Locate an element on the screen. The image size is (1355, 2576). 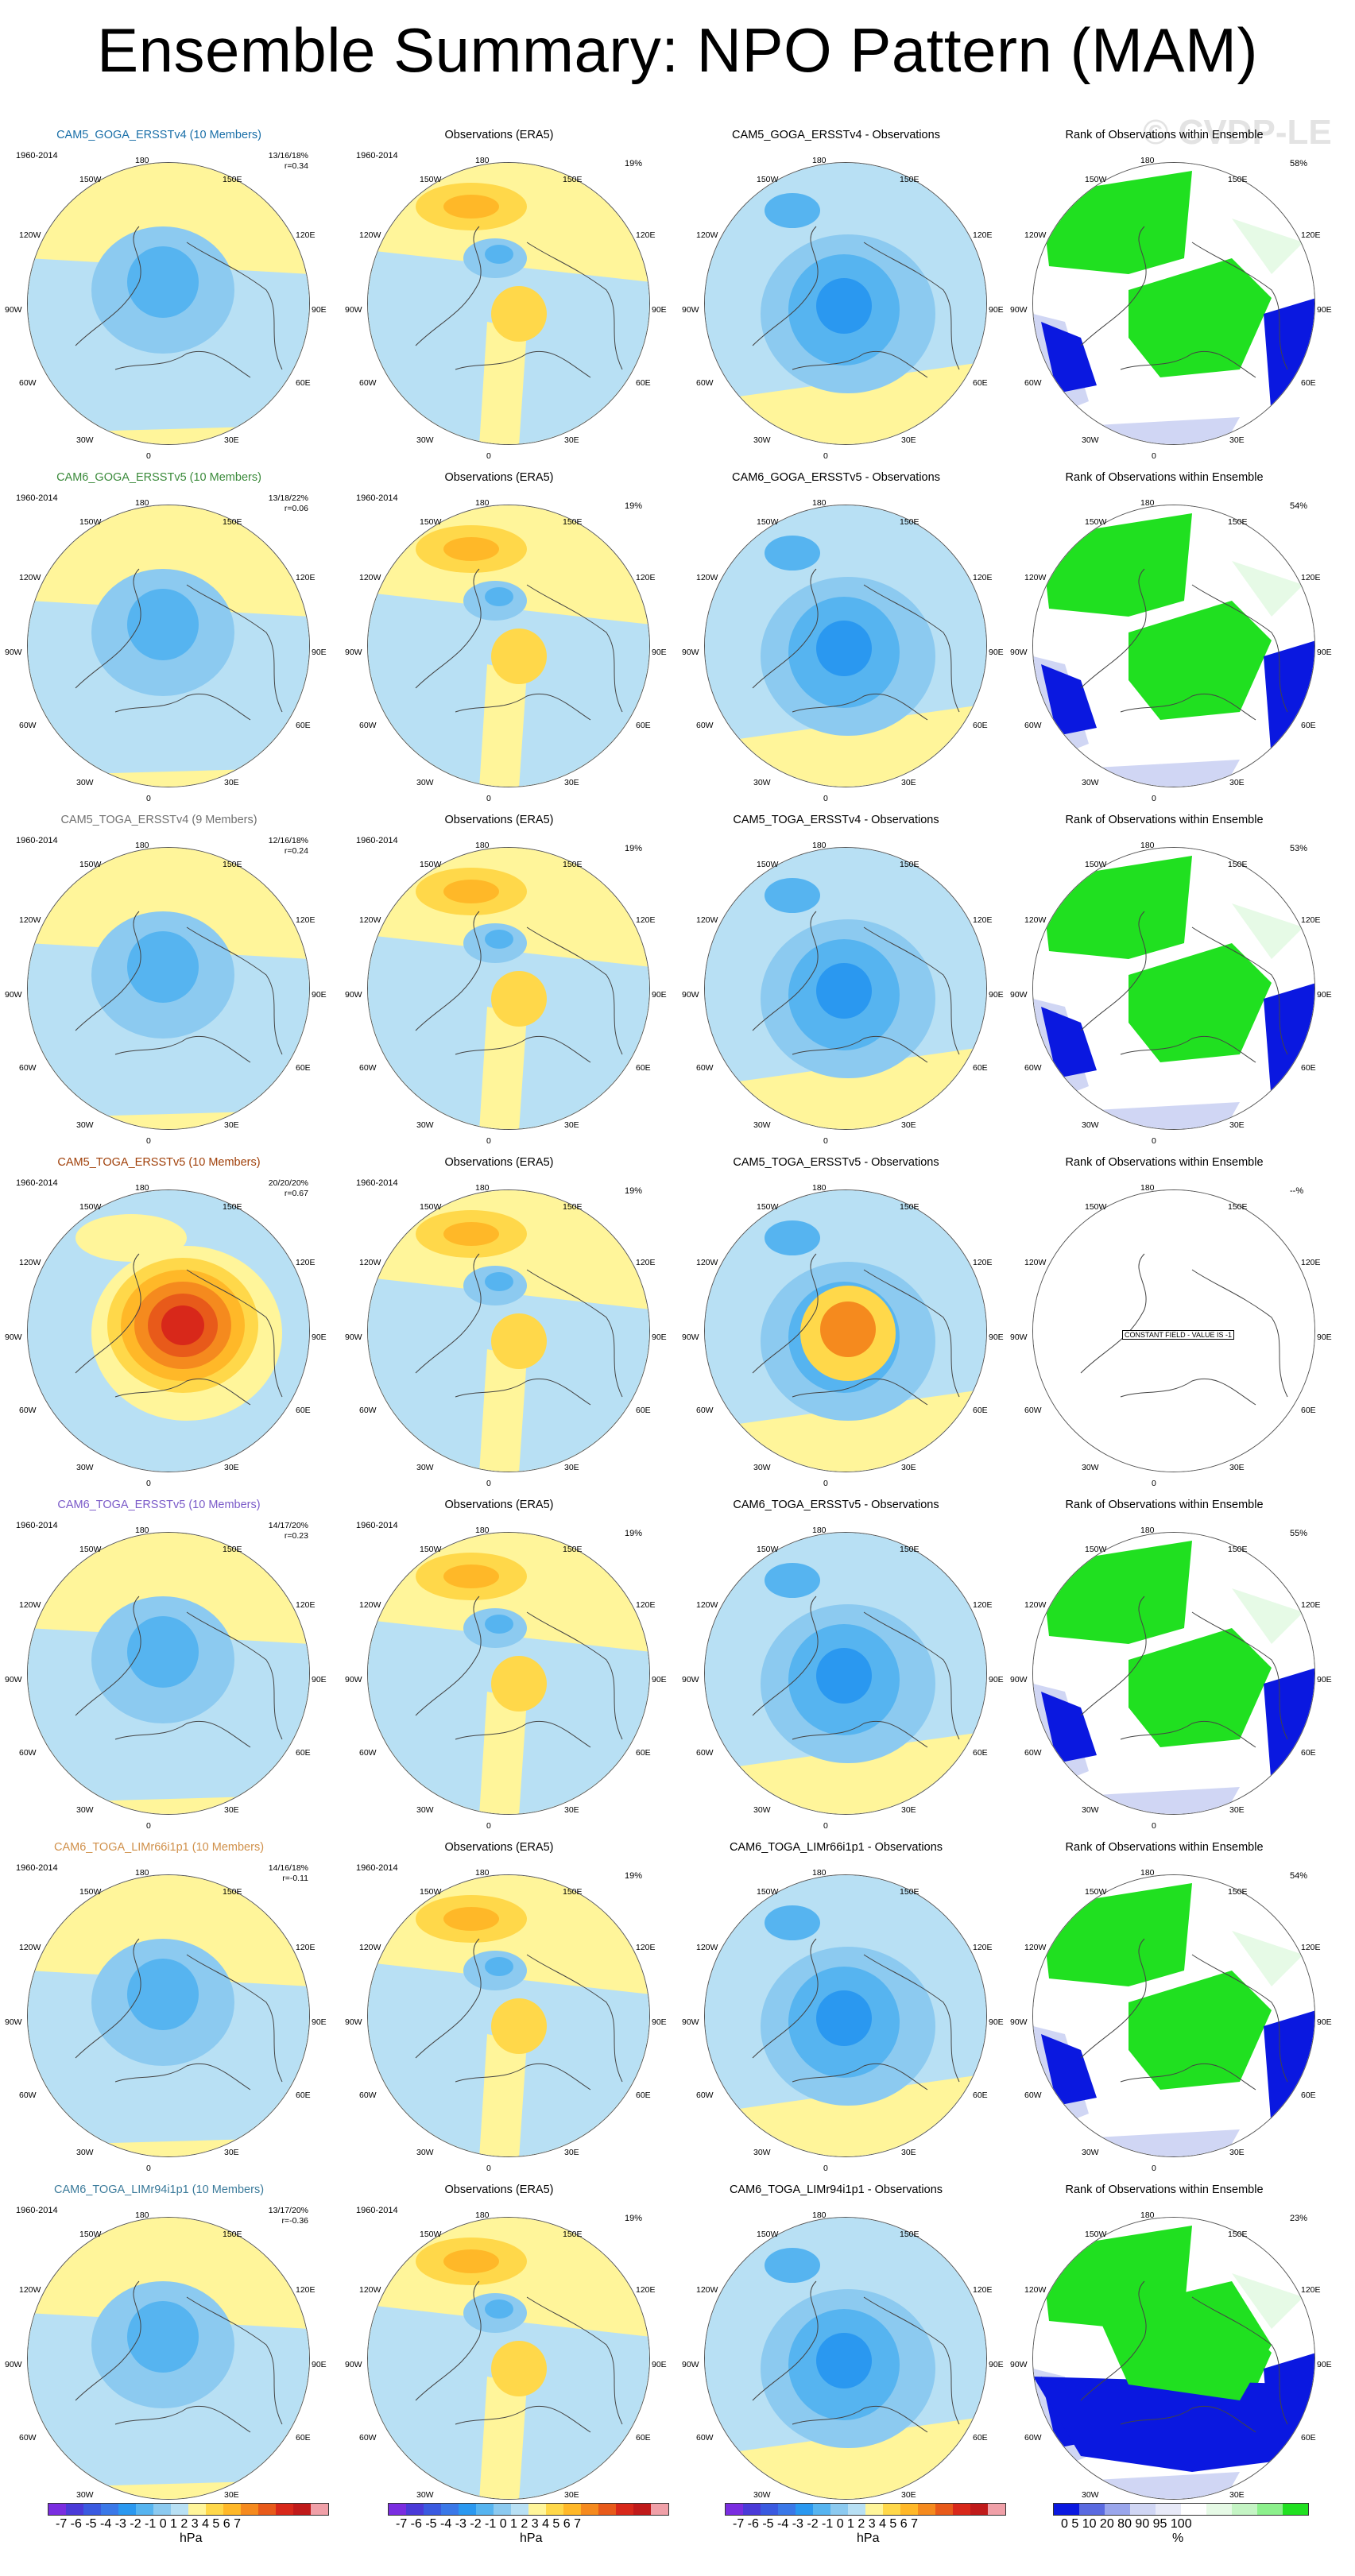
panel-title: Rank of Observations within Ensemble is located at coordinates (1164, 1162).